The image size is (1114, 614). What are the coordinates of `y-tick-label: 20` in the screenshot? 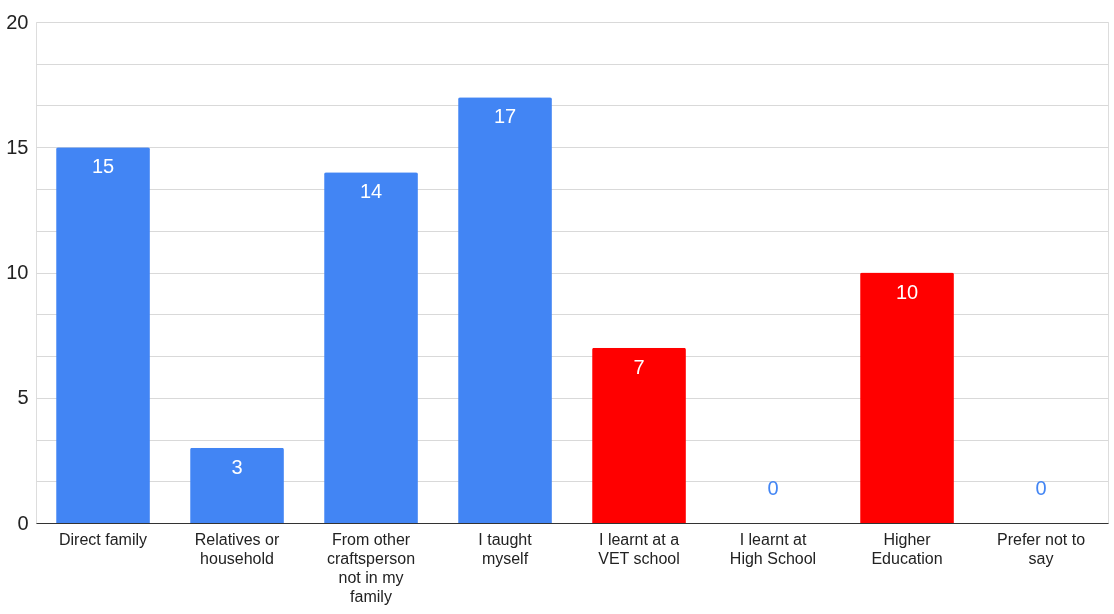 It's located at (17, 21).